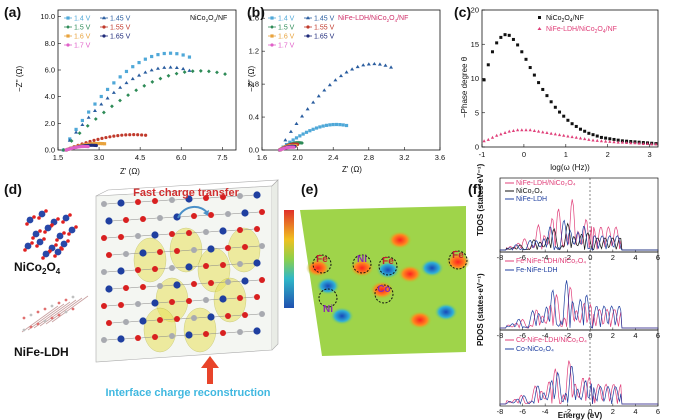 The image size is (691, 420). I want to click on legend-label: 1.55 V, so click(120, 27).